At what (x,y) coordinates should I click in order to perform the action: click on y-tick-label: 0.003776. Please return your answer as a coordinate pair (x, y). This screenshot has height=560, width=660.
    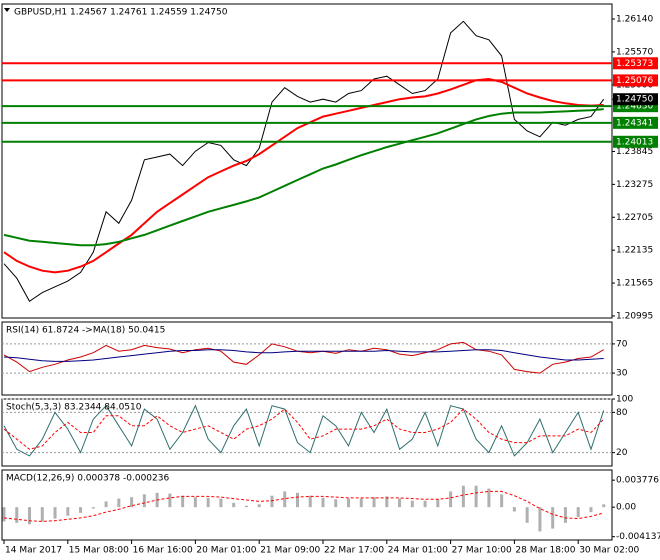
    Looking at the image, I should click on (637, 481).